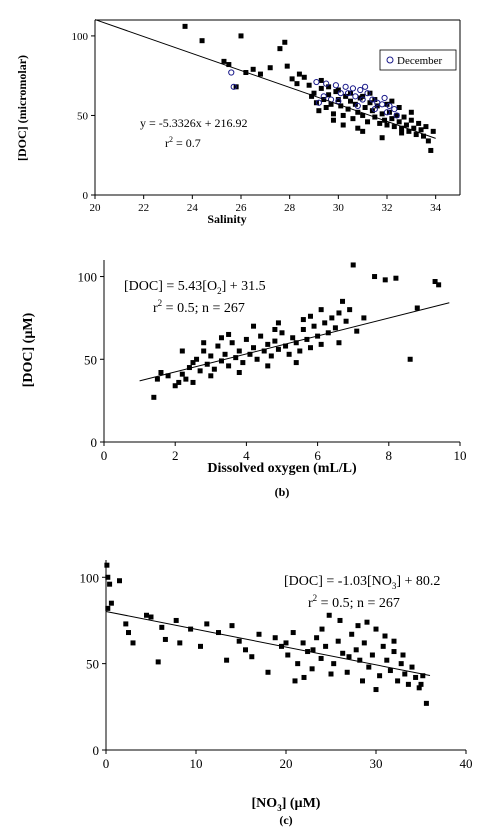 Image resolution: width=477 pixels, height=833 pixels. Describe the element at coordinates (28, 349) in the screenshot. I see `y-axis-label-oxygen: [DOC] (µM)` at that location.